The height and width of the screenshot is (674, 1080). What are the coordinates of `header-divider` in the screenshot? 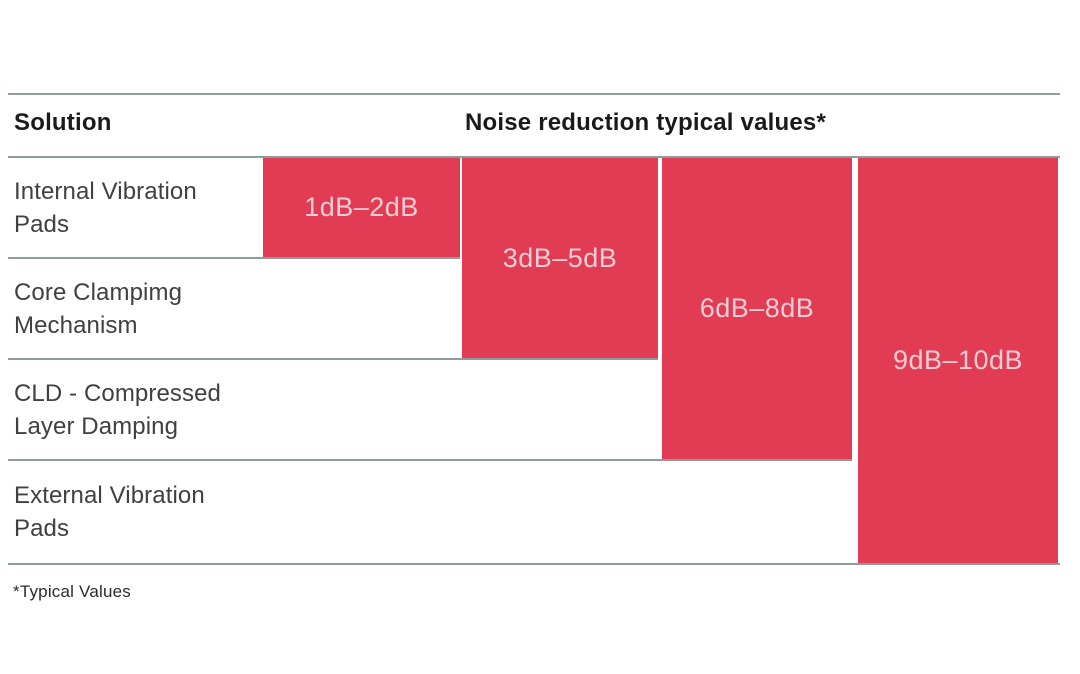 It's located at (534, 157).